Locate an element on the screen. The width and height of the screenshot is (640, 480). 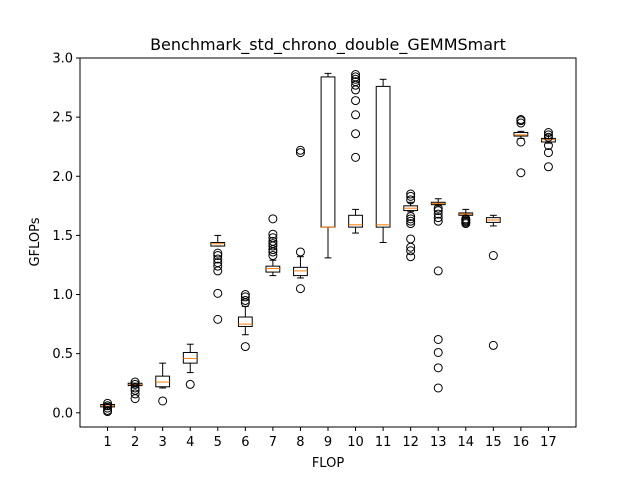
x-tick-label: 11 is located at coordinates (383, 442).